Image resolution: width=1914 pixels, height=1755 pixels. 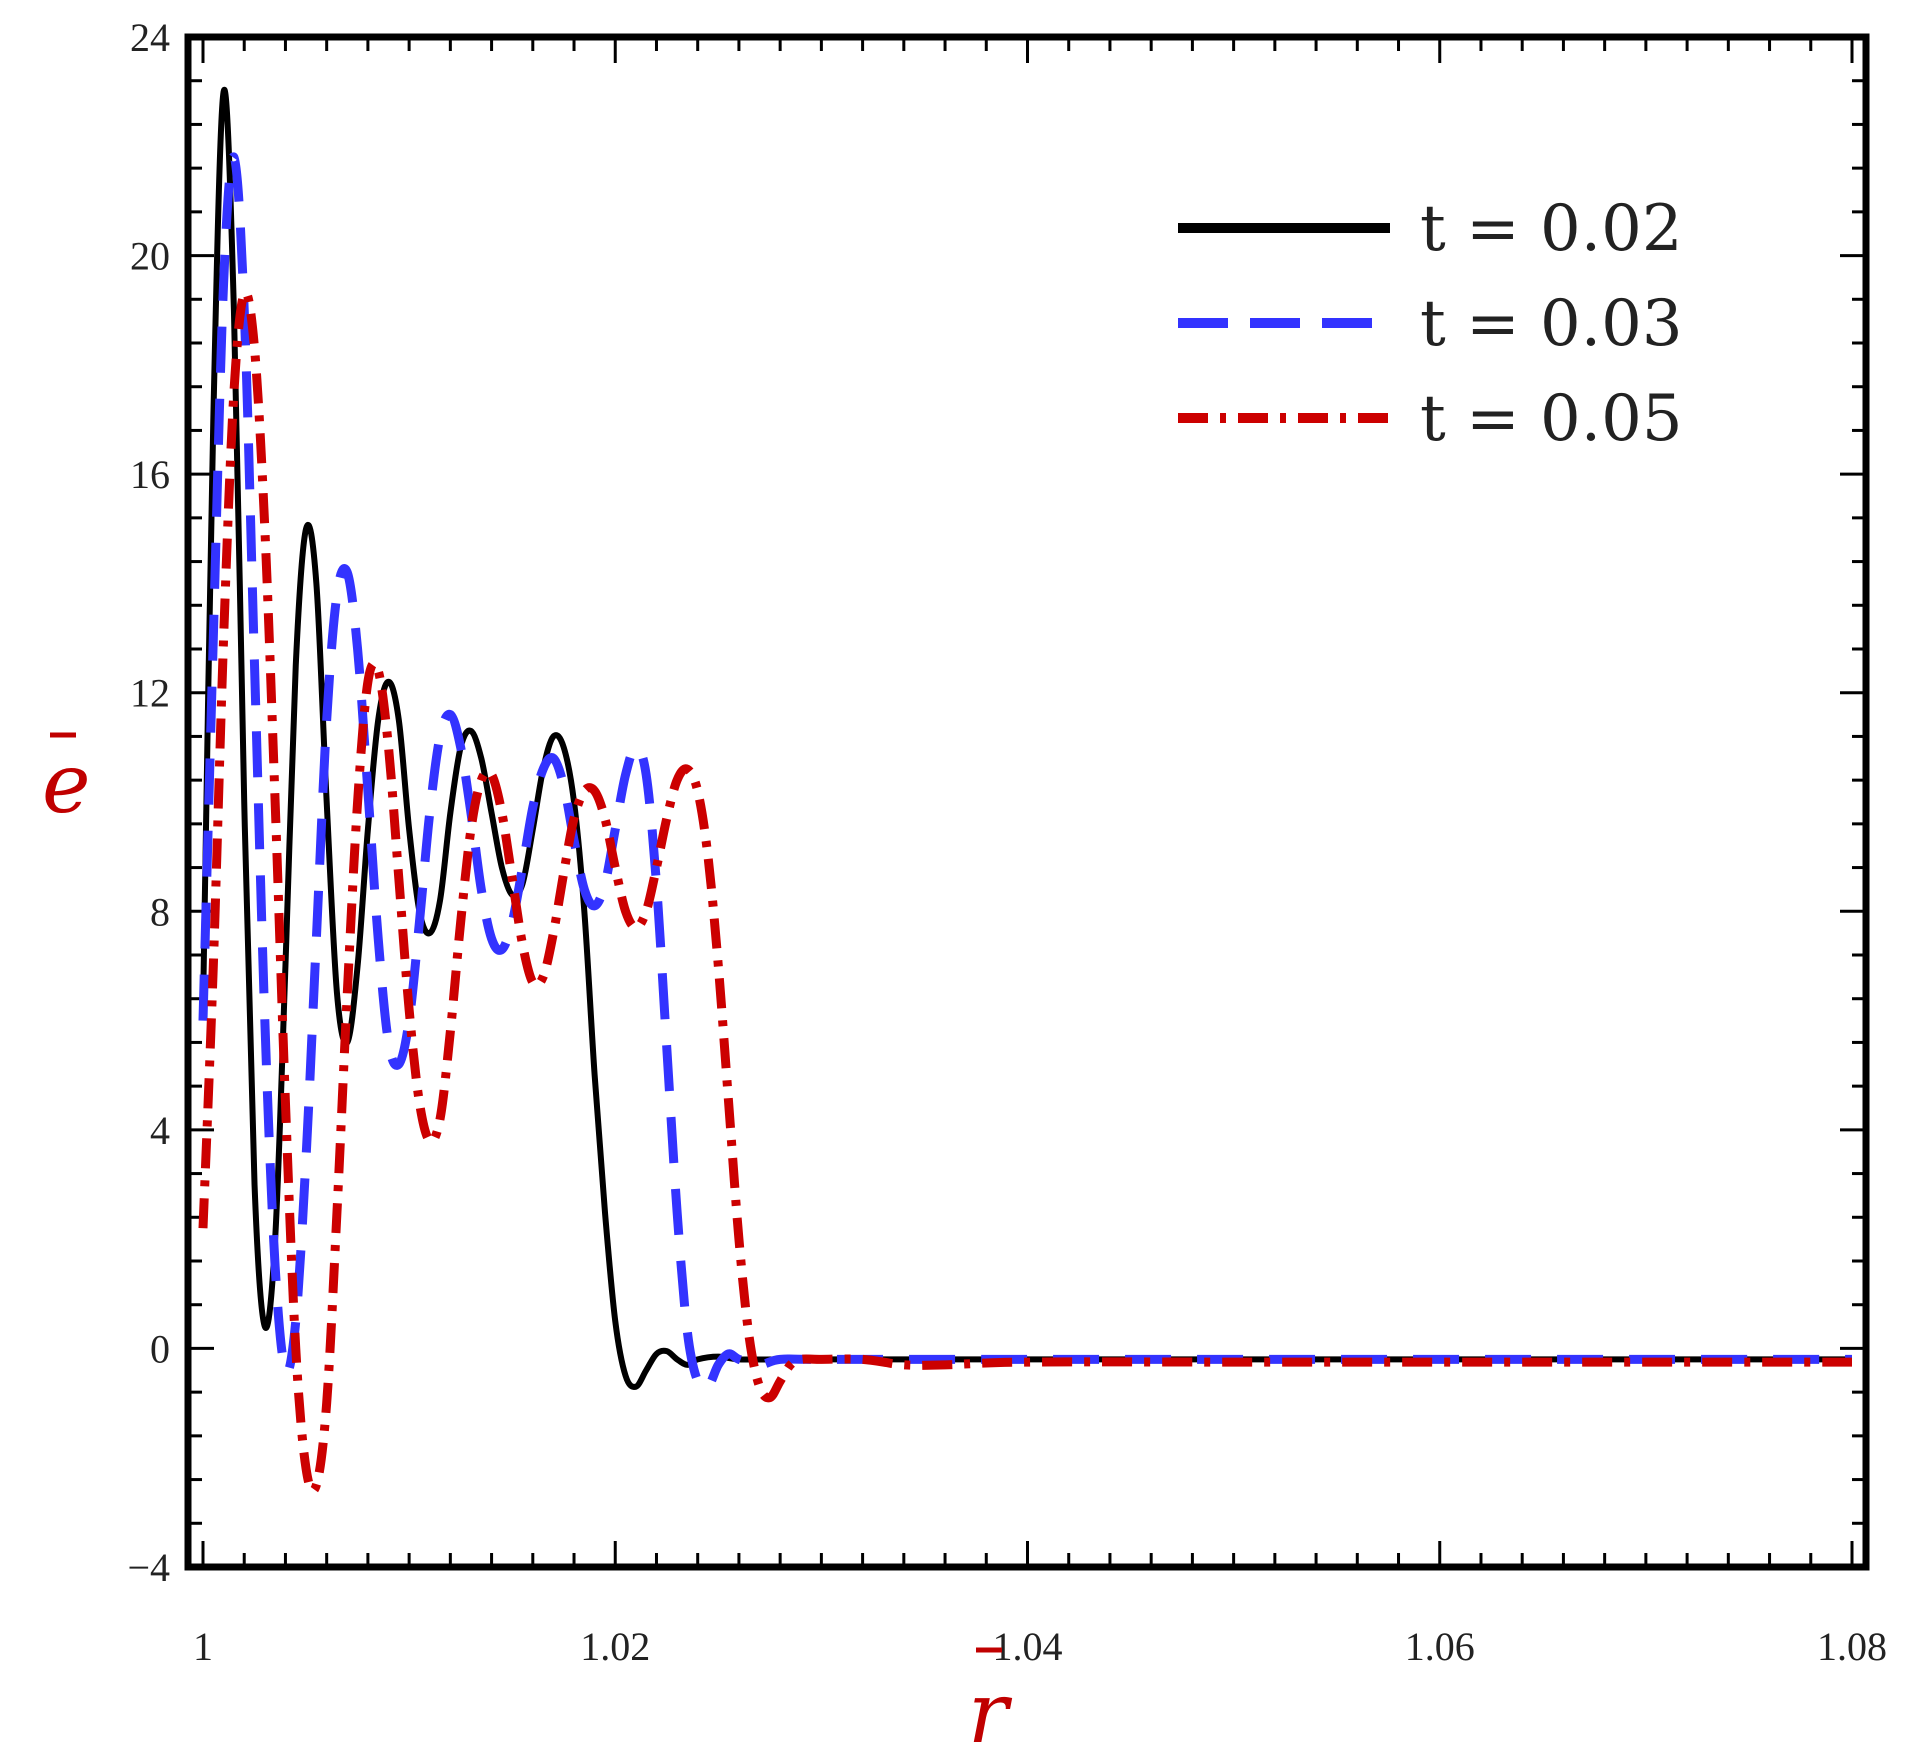 I want to click on x-tick-label: 1.06, so click(x=1440, y=1646).